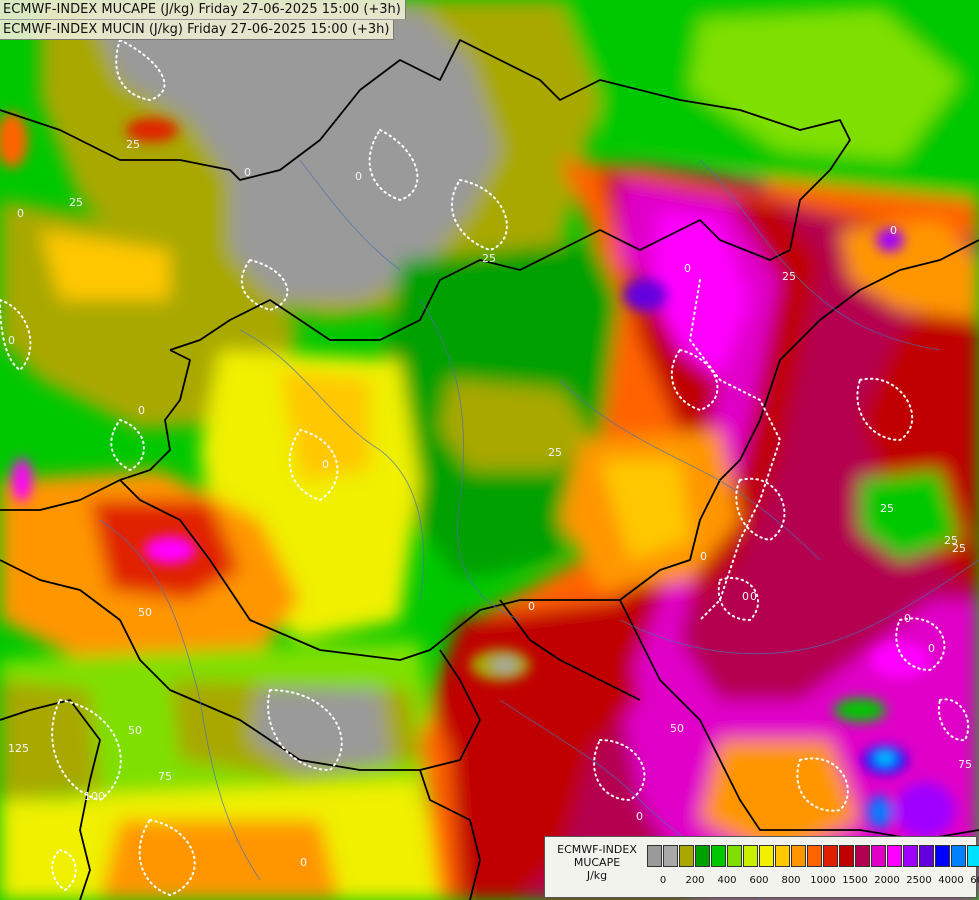 The width and height of the screenshot is (979, 900). What do you see at coordinates (823, 880) in the screenshot?
I see `legend-tick-label: 1000` at bounding box center [823, 880].